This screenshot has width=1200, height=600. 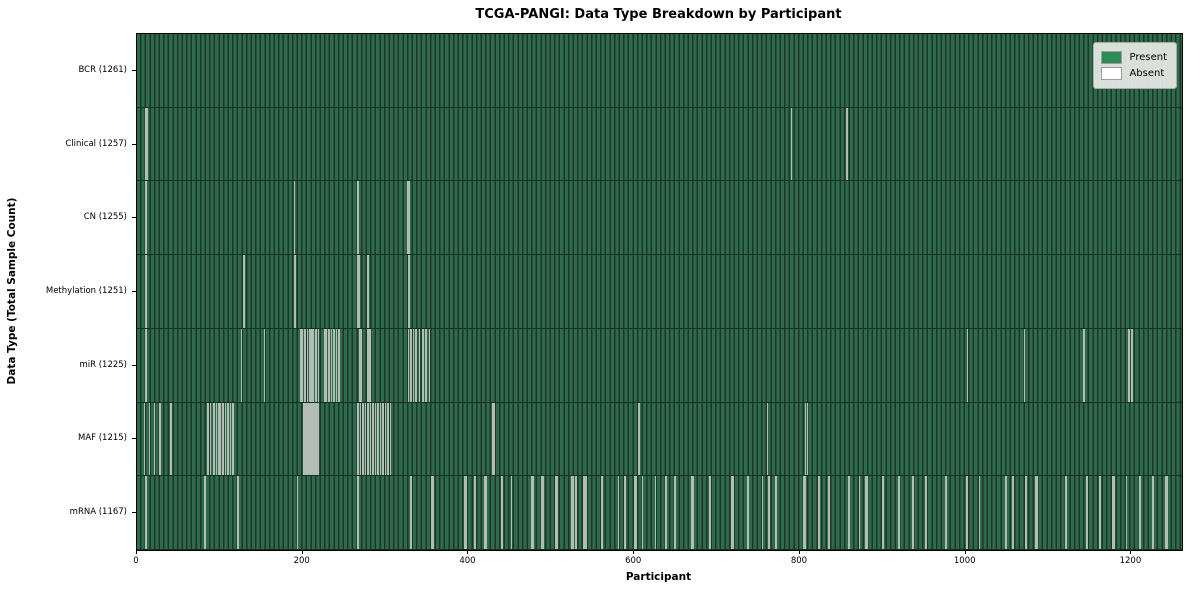 What do you see at coordinates (1134, 57) in the screenshot?
I see `legend-entry: Present` at bounding box center [1134, 57].